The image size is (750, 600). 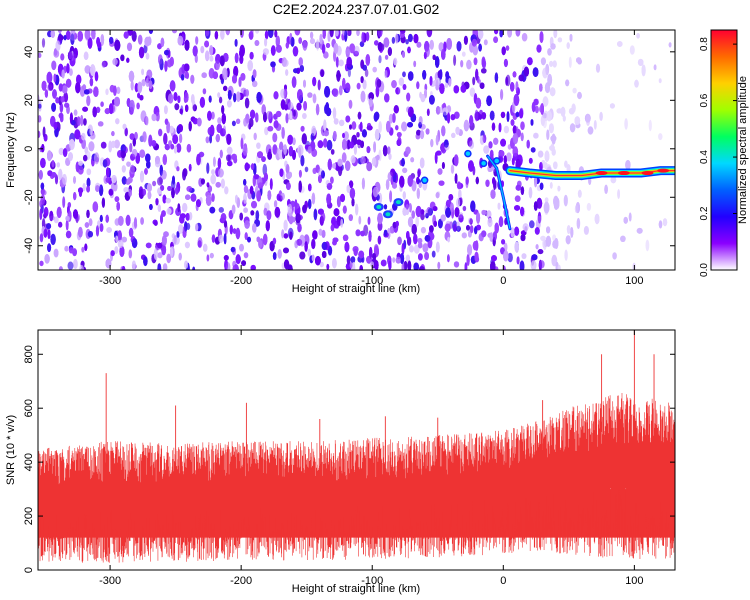 What do you see at coordinates (468, 153) in the screenshot?
I see `signal-blob` at bounding box center [468, 153].